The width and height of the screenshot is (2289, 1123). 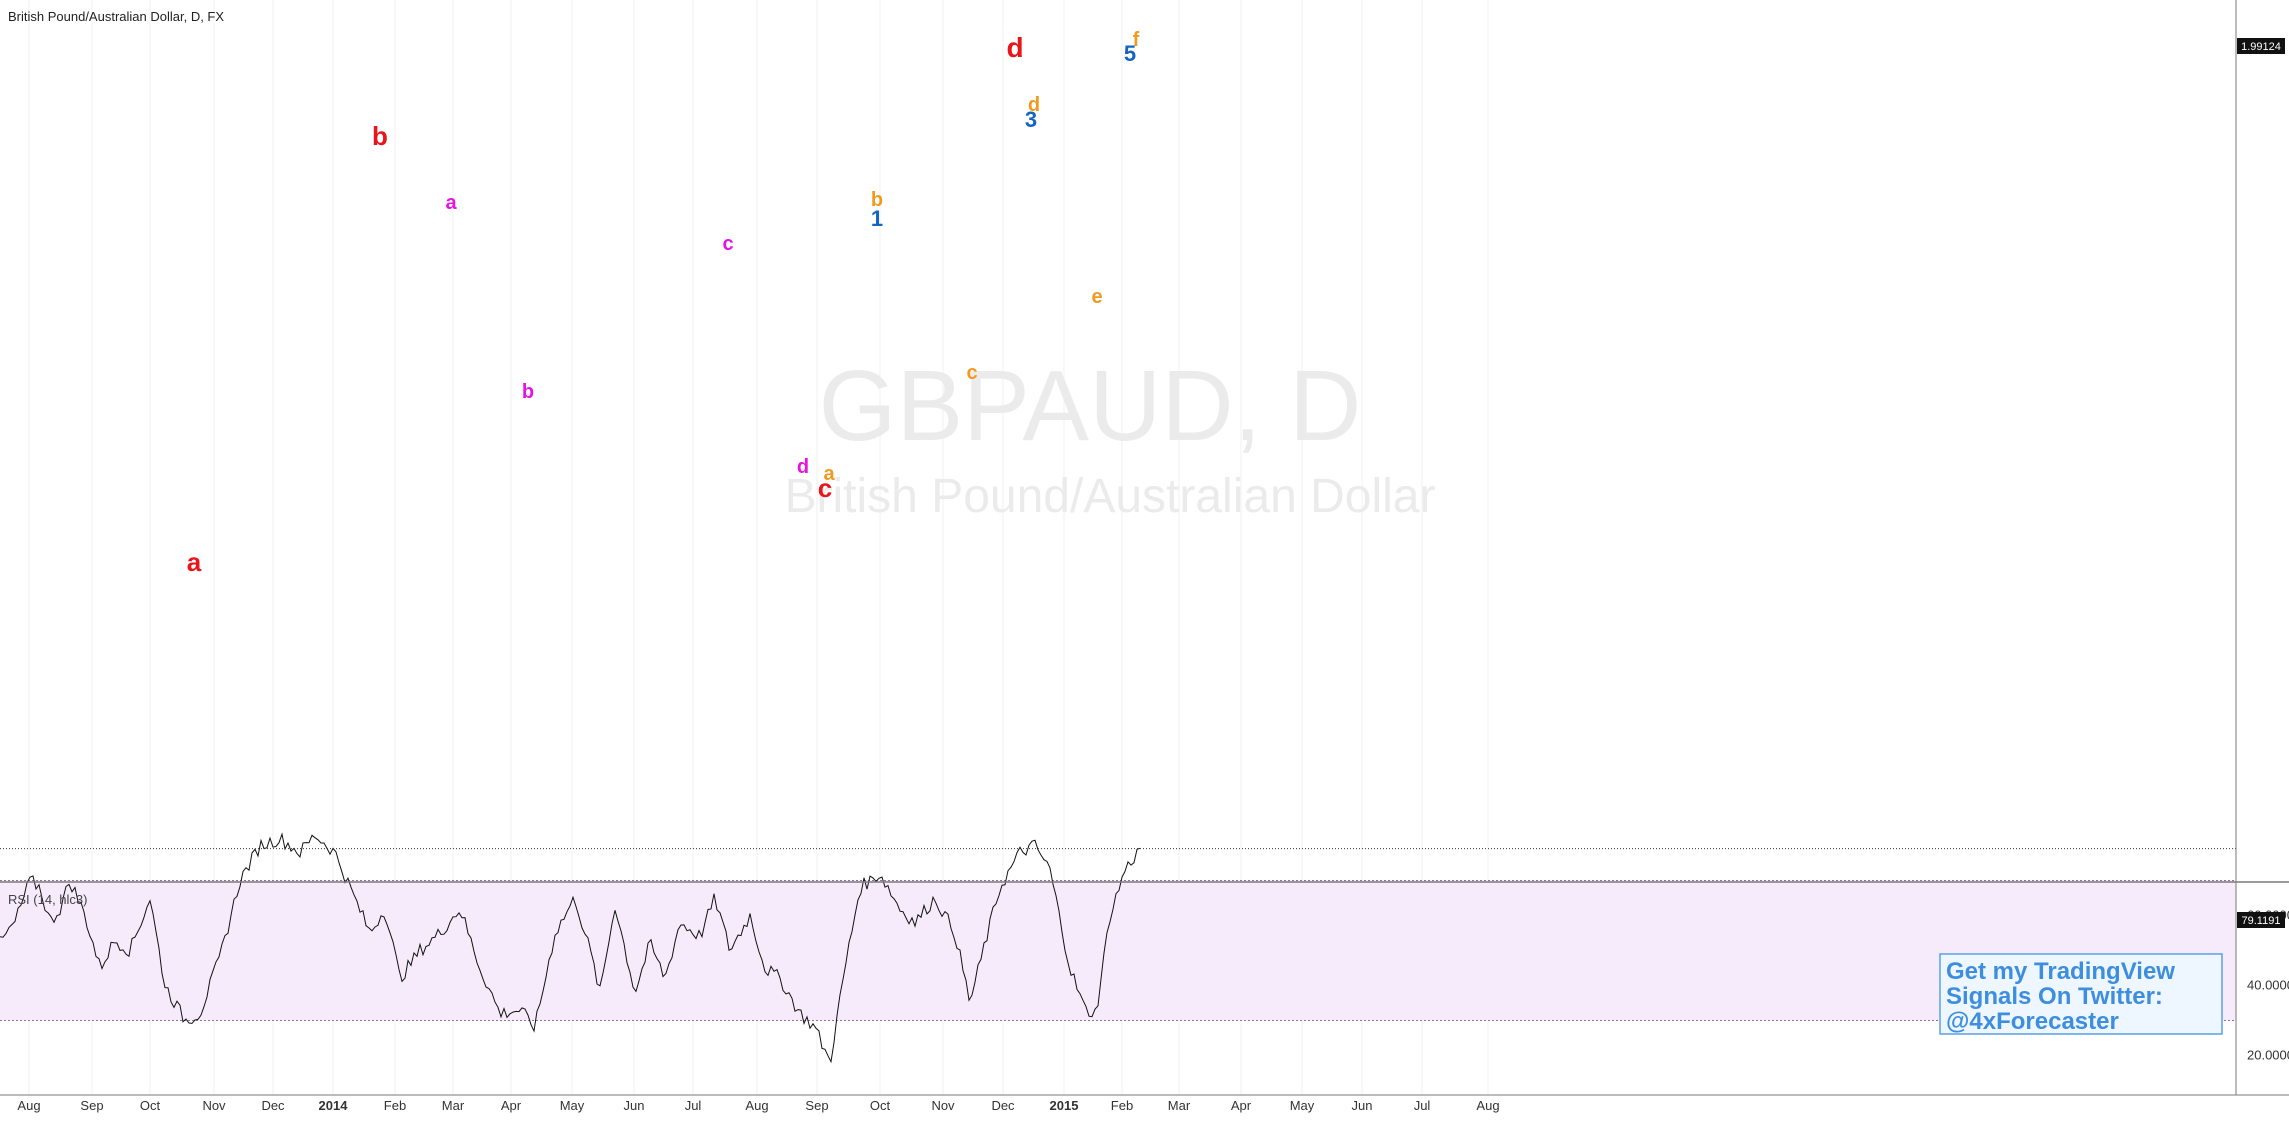 I want to click on banner-line-2: Signals On Twitter:, so click(x=2054, y=996).